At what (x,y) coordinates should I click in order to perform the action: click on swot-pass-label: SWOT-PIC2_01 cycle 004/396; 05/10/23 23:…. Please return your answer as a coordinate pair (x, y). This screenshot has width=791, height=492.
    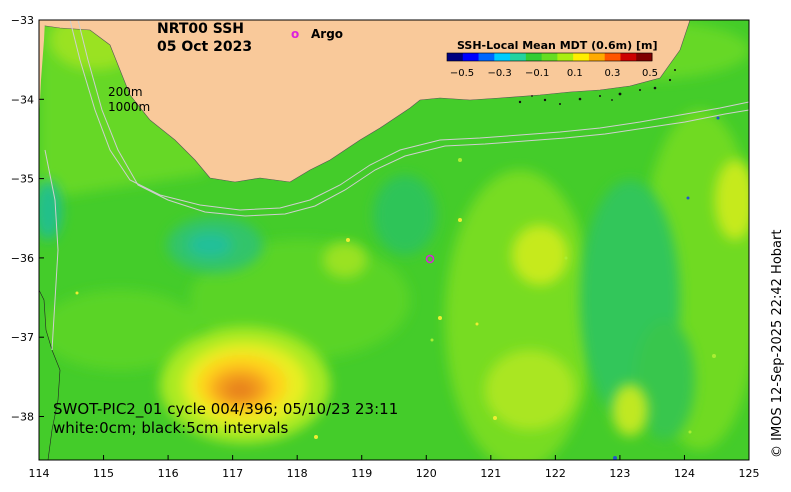
    Looking at the image, I should click on (225, 409).